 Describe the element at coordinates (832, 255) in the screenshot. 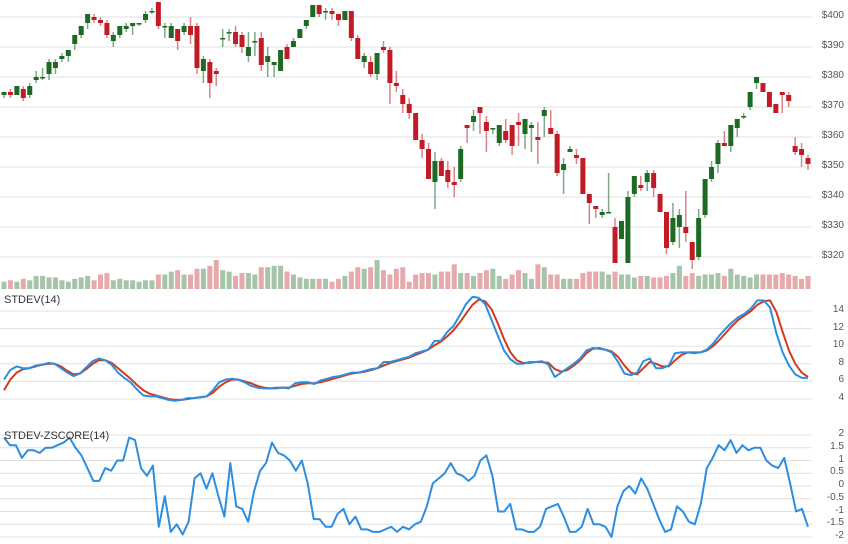

I see `price-axis-tick: $320` at that location.